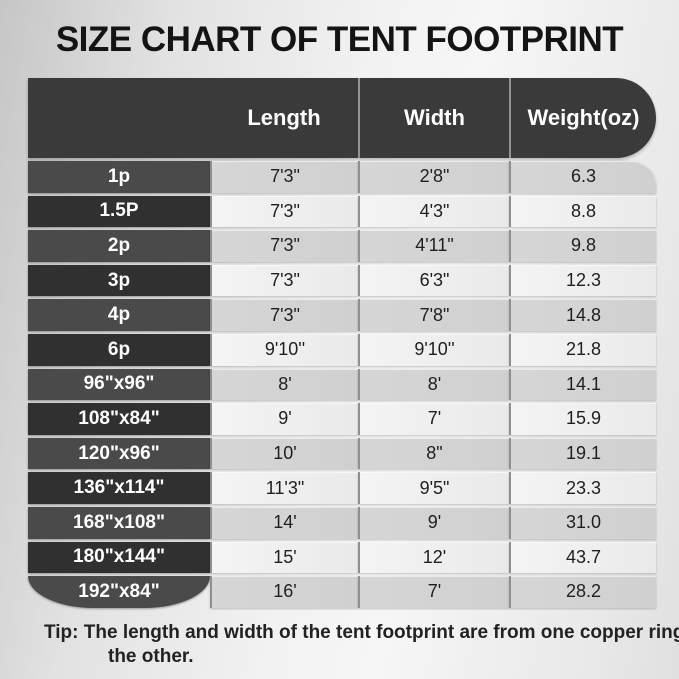 The width and height of the screenshot is (679, 679). Describe the element at coordinates (582, 177) in the screenshot. I see `weight-cell: 6.3` at that location.